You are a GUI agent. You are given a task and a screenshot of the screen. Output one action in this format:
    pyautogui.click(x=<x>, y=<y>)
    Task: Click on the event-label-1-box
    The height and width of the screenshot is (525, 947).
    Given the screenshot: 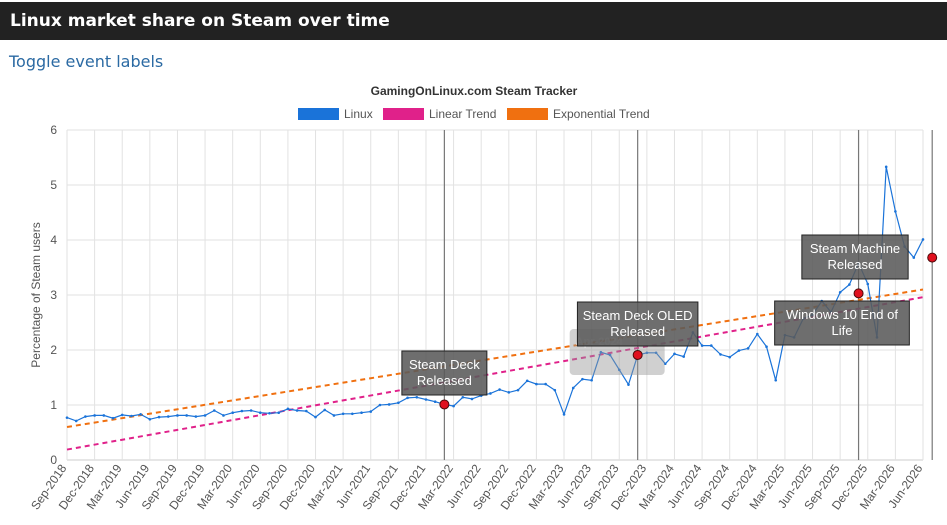 What is the action you would take?
    pyautogui.click(x=637, y=324)
    